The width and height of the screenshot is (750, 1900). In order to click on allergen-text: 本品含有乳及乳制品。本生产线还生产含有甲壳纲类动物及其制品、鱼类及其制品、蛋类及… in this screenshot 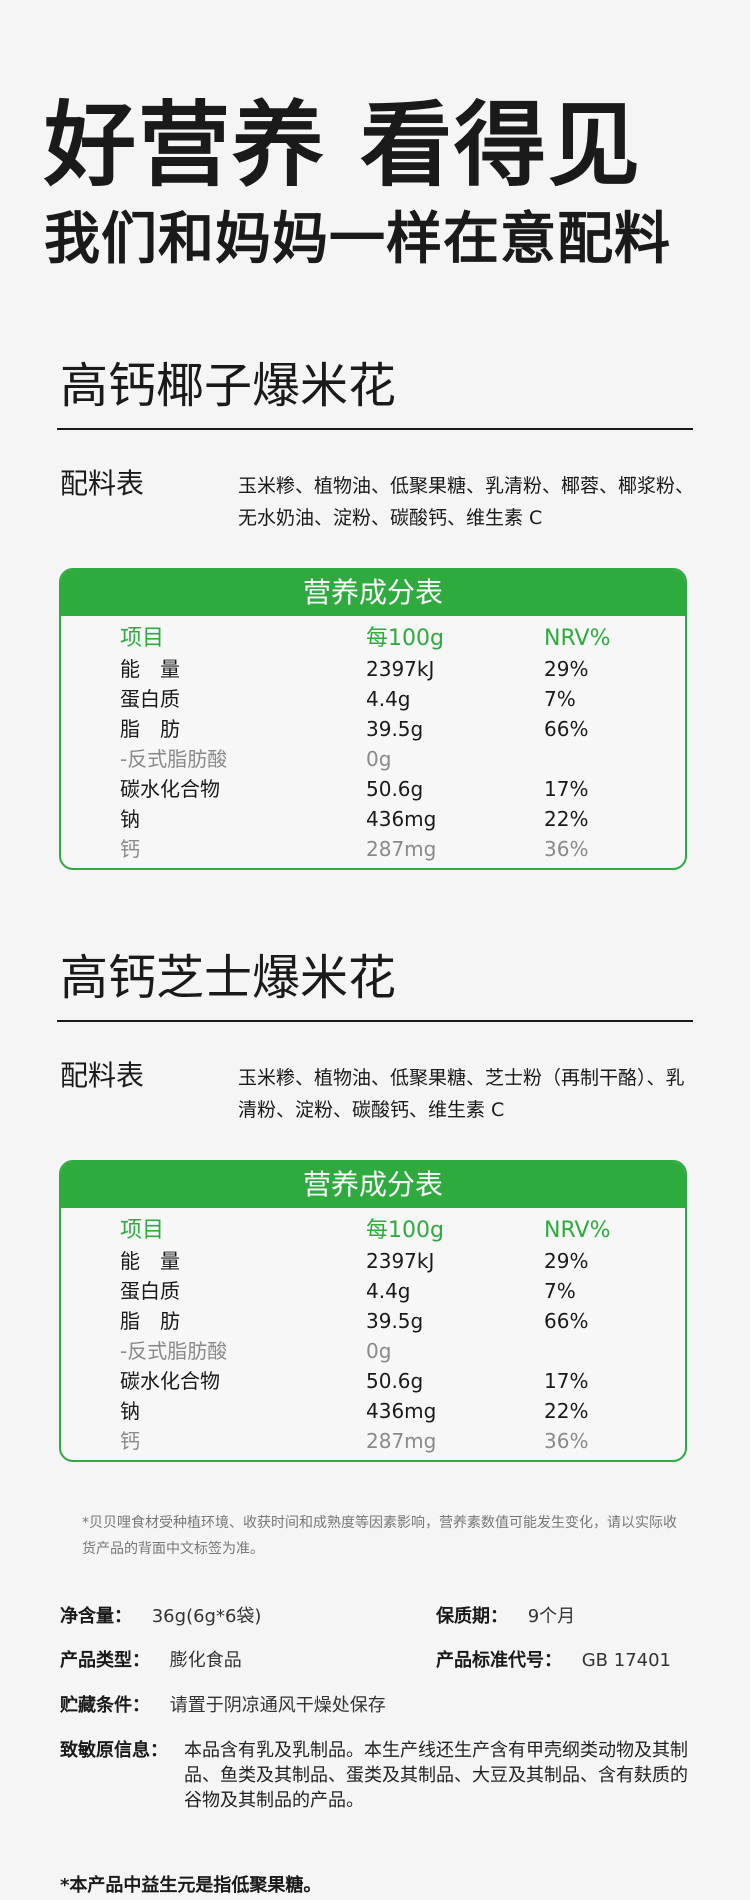, I will do `click(436, 1775)`.